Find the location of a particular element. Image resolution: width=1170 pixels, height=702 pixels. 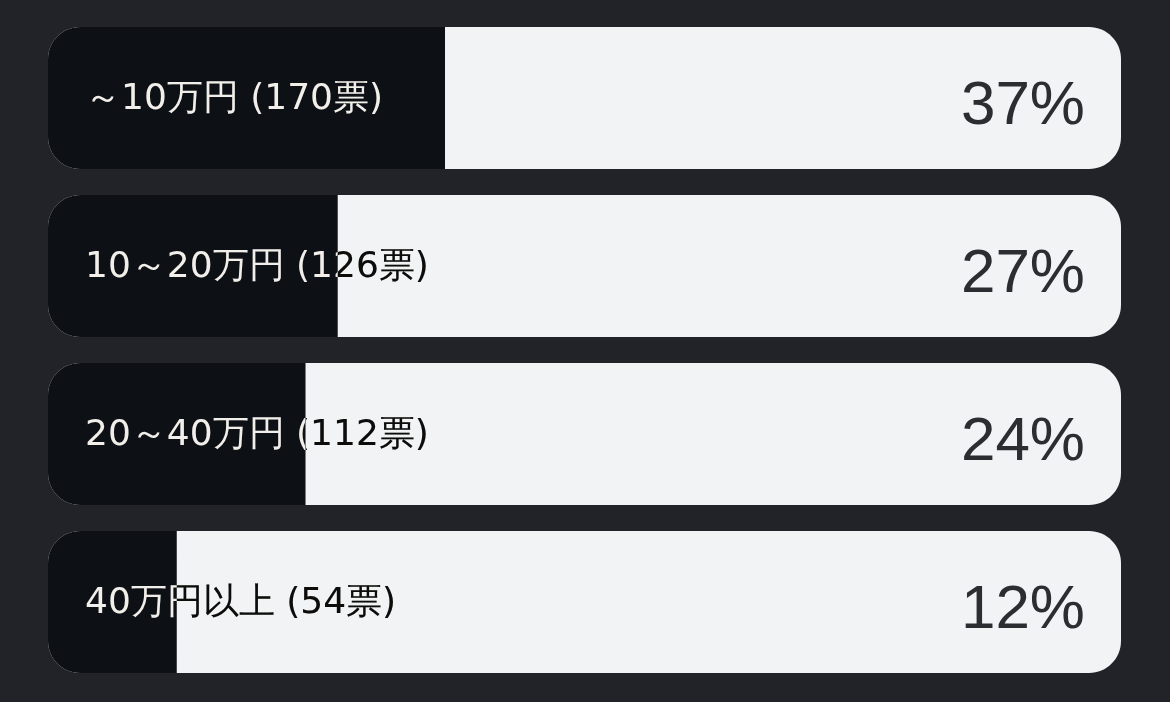

data-label: 12% is located at coordinates (1022, 607).